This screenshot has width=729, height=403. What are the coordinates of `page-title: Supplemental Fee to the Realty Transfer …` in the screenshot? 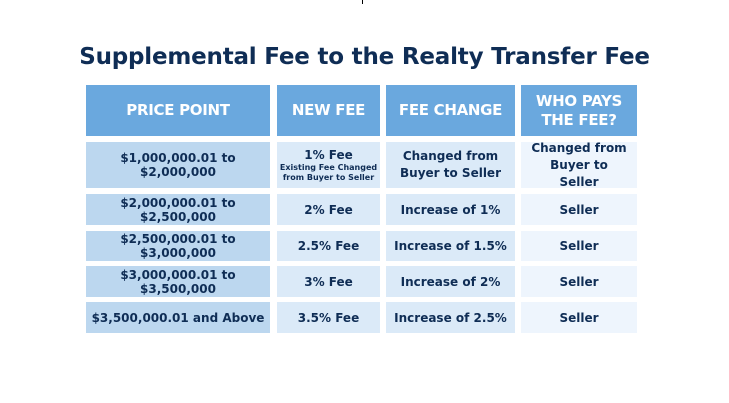 It's located at (364, 57).